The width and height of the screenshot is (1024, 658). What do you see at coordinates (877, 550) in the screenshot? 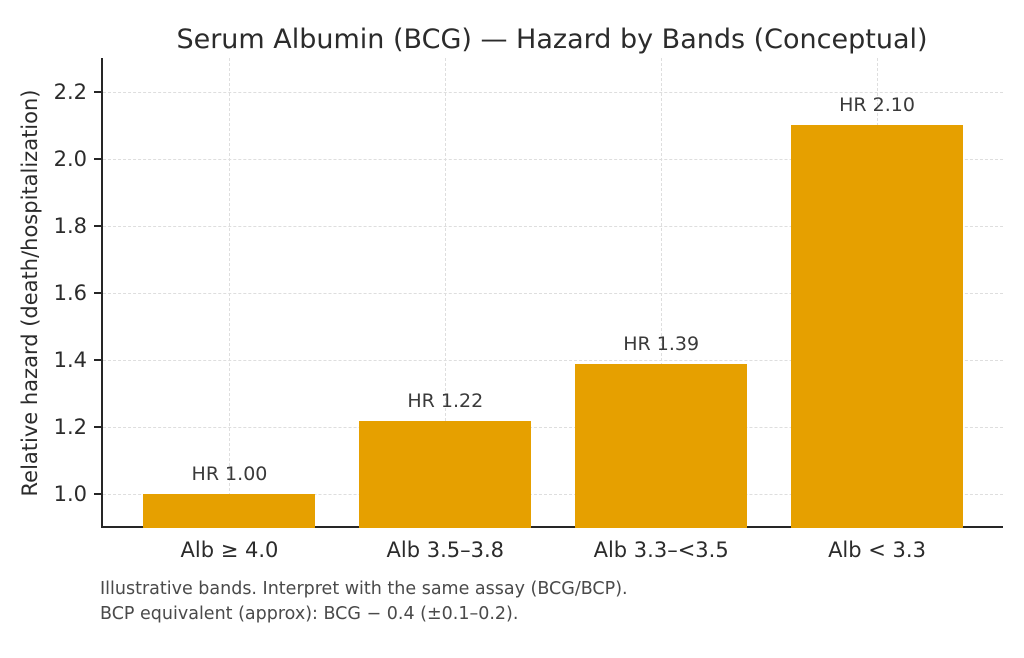
I see `x-tick-label: Alb < 3.3` at bounding box center [877, 550].